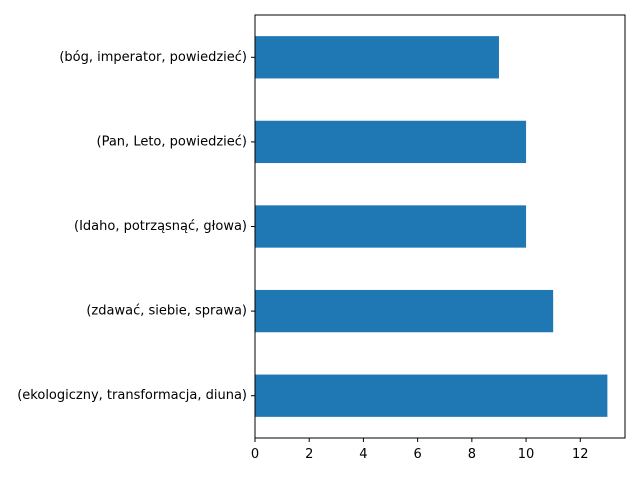  I want to click on y-tick-label-2: (Idaho, potrząsnąć, głowa), so click(160, 226).